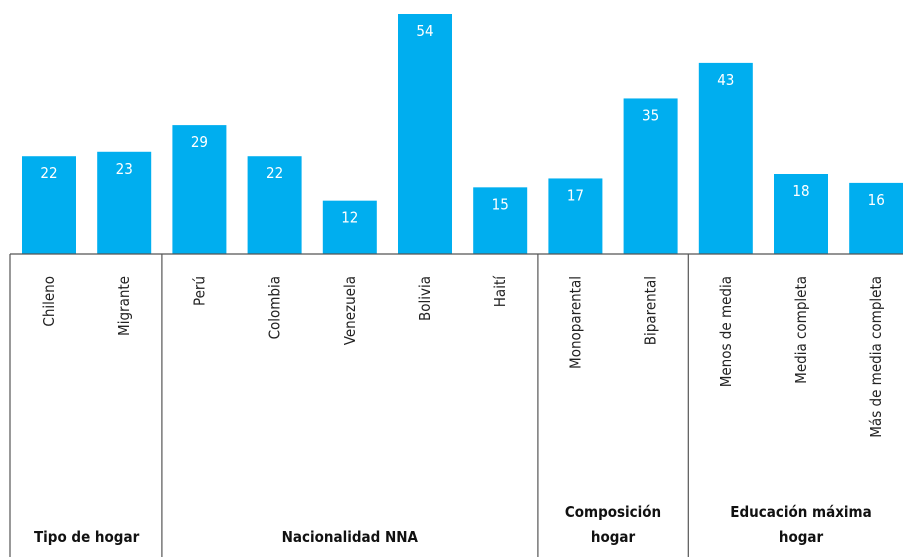 The width and height of the screenshot is (903, 557). I want to click on bar-venezuela, so click(349, 227).